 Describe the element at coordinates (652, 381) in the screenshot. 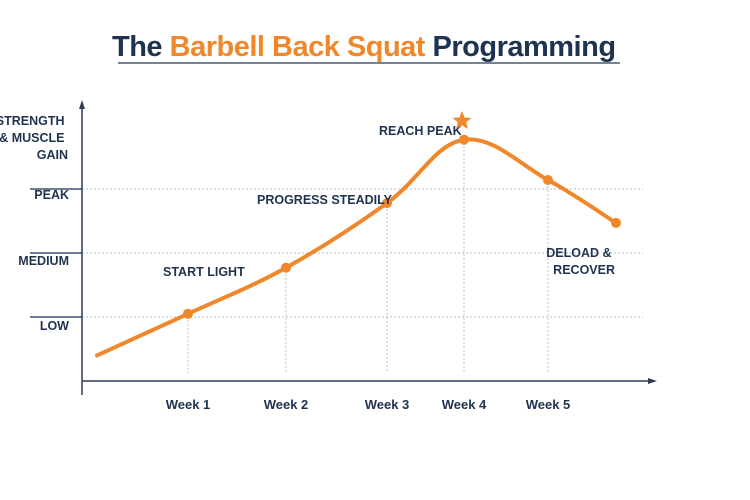

I see `x-axis-arrow` at that location.